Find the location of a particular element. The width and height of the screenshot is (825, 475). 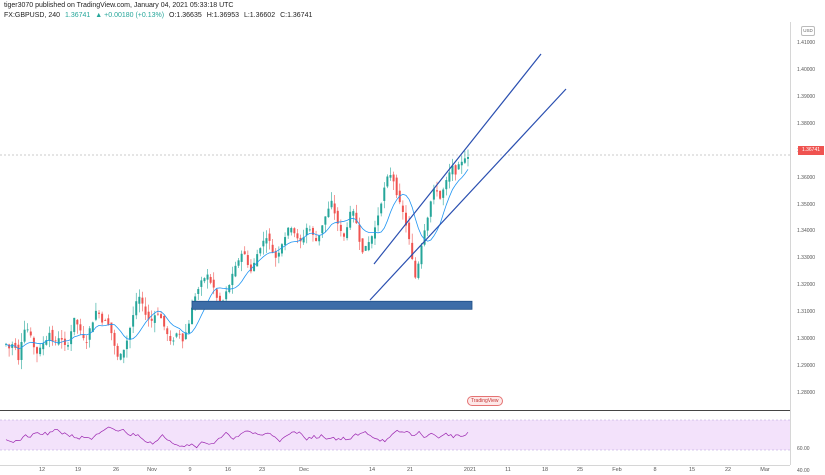

channel-lower-trendline is located at coordinates (468, 194).